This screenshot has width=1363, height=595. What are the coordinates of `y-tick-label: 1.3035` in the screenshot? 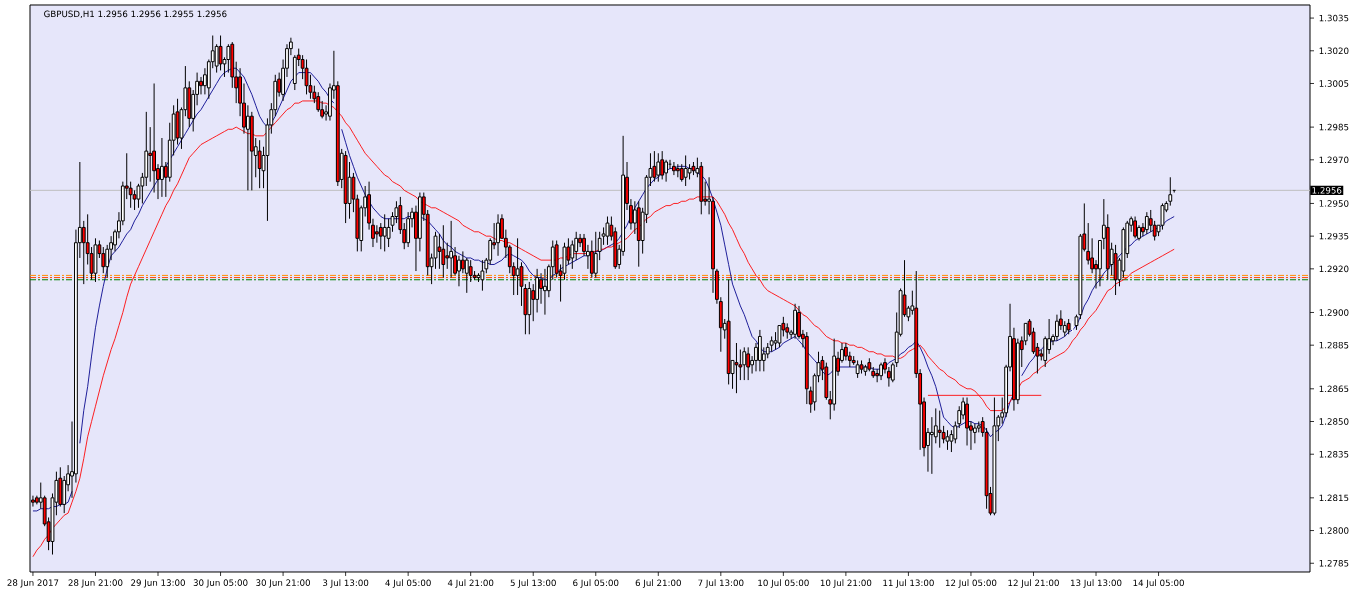 It's located at (1334, 18).